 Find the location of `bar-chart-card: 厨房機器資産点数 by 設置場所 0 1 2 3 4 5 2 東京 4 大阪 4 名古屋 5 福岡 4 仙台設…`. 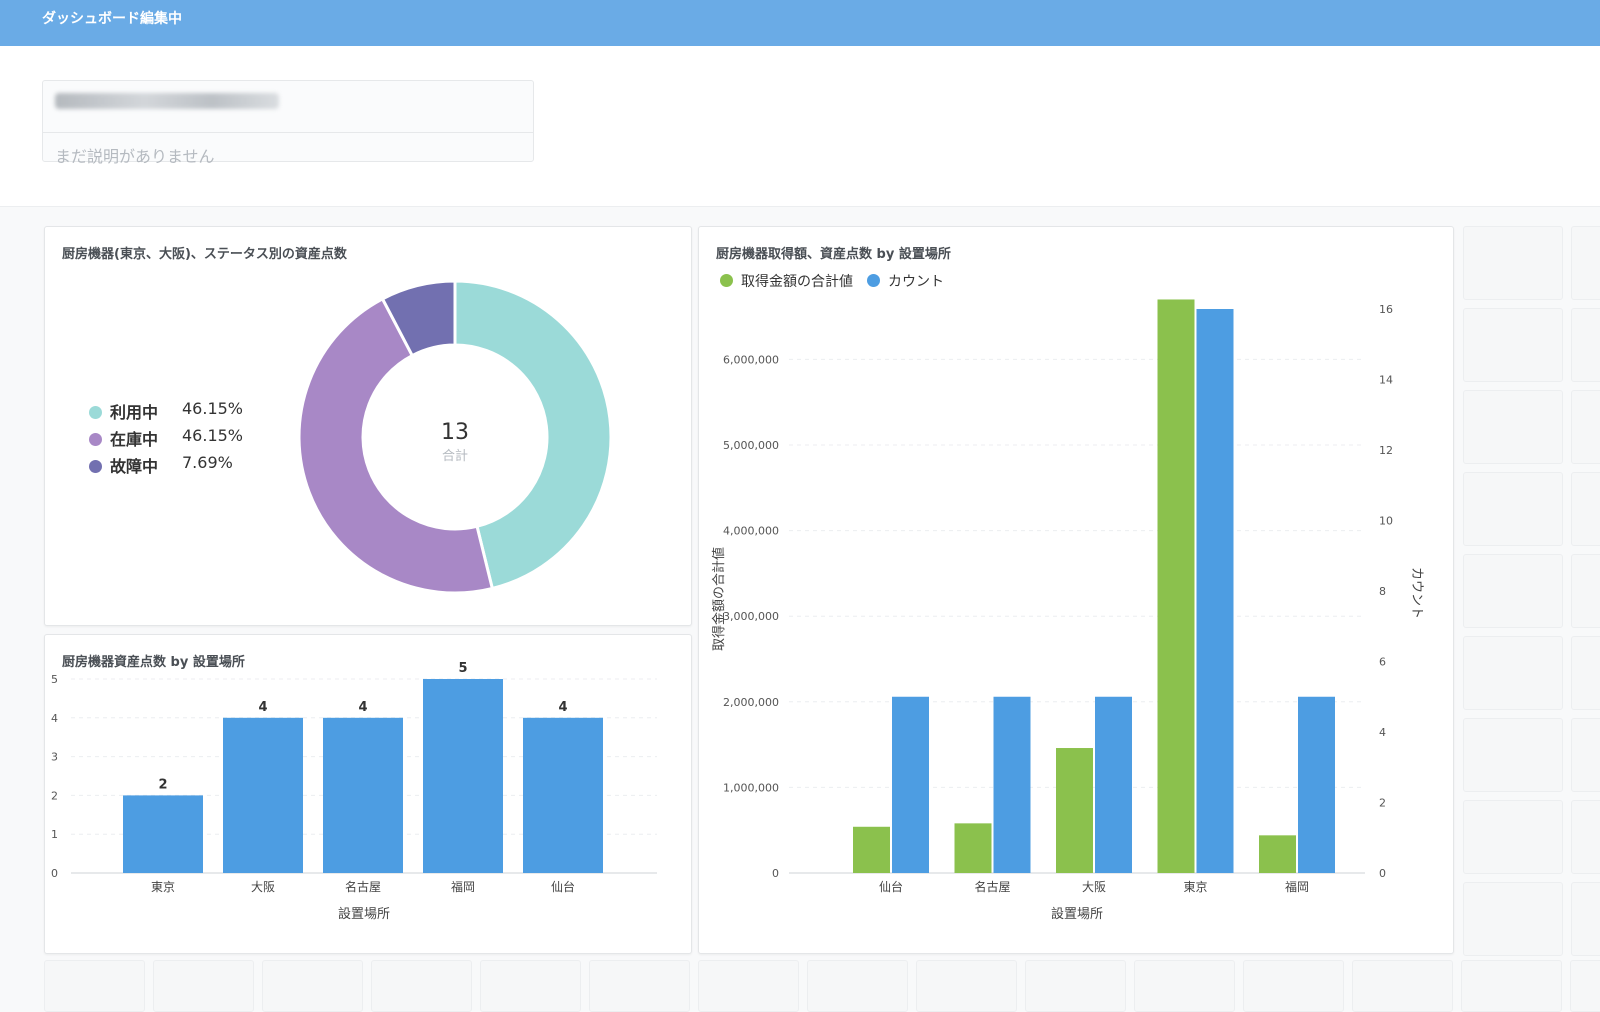

bar-chart-card: 厨房機器資産点数 by 設置場所 0 1 2 3 4 5 2 東京 4 大阪 4 名古屋 5 福岡 4 仙台設… is located at coordinates (368, 794).